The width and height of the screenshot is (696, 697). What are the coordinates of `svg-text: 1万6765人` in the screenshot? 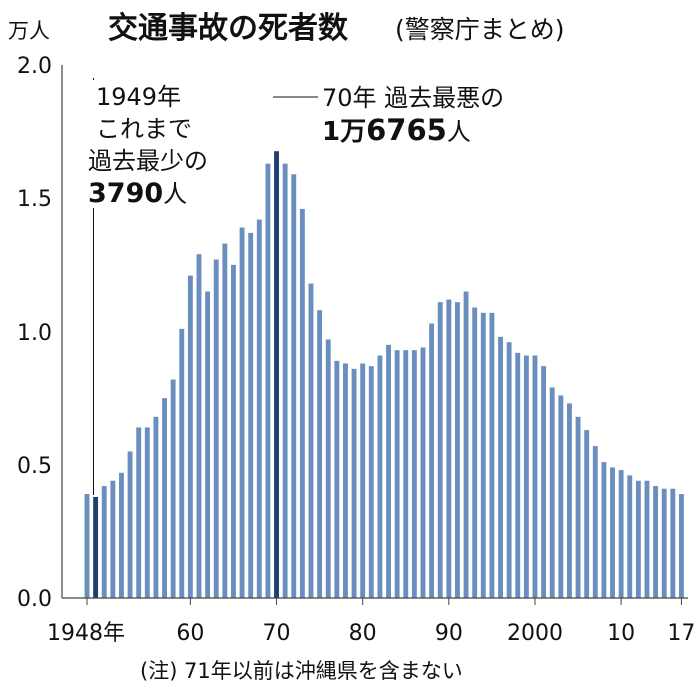 It's located at (396, 130).